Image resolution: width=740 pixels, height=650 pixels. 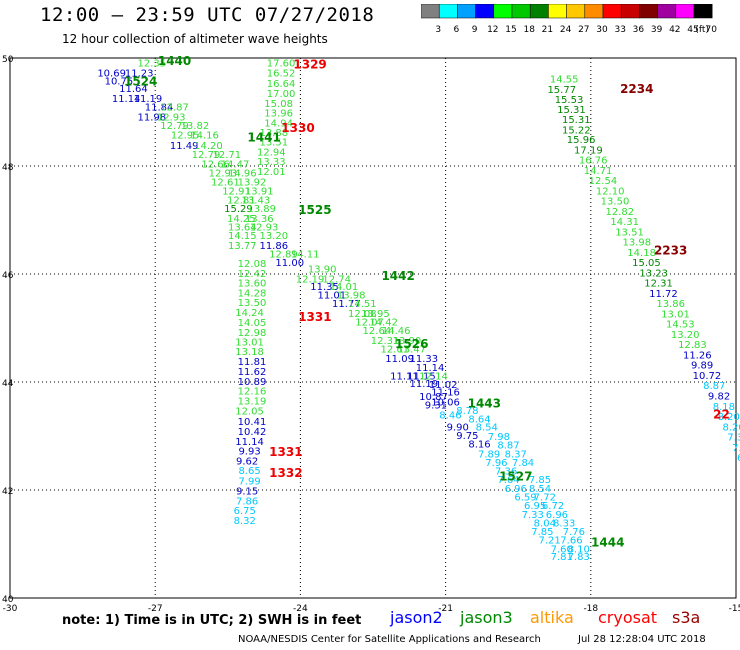 What do you see at coordinates (561, 90) in the screenshot?
I see `swh-value-label: 15.77` at bounding box center [561, 90].